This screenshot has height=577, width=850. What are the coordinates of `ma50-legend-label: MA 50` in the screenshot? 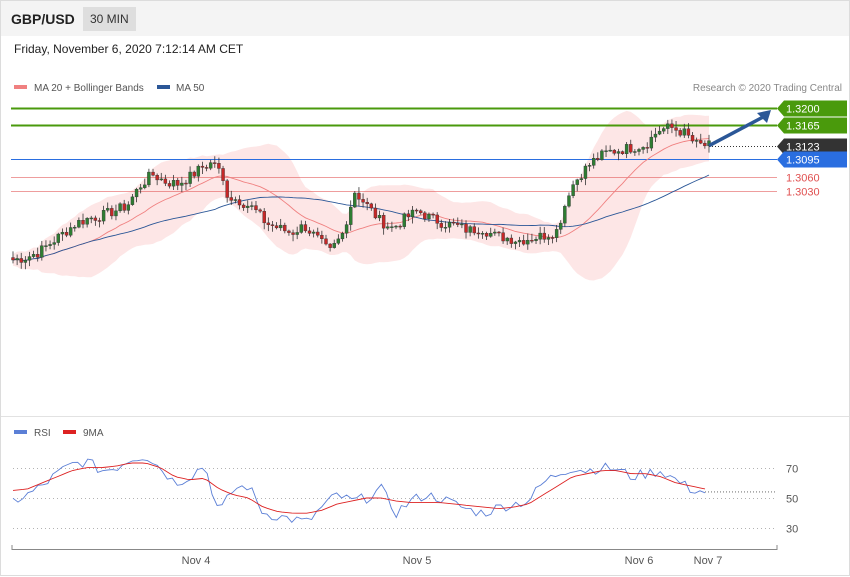 It's located at (190, 88).